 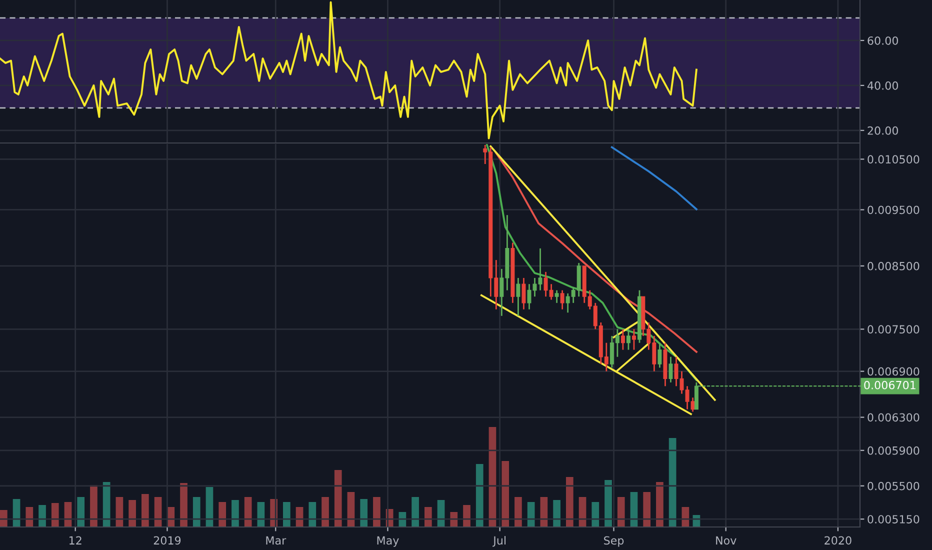 I want to click on y-tick-label: 0.005900, so click(x=894, y=450).